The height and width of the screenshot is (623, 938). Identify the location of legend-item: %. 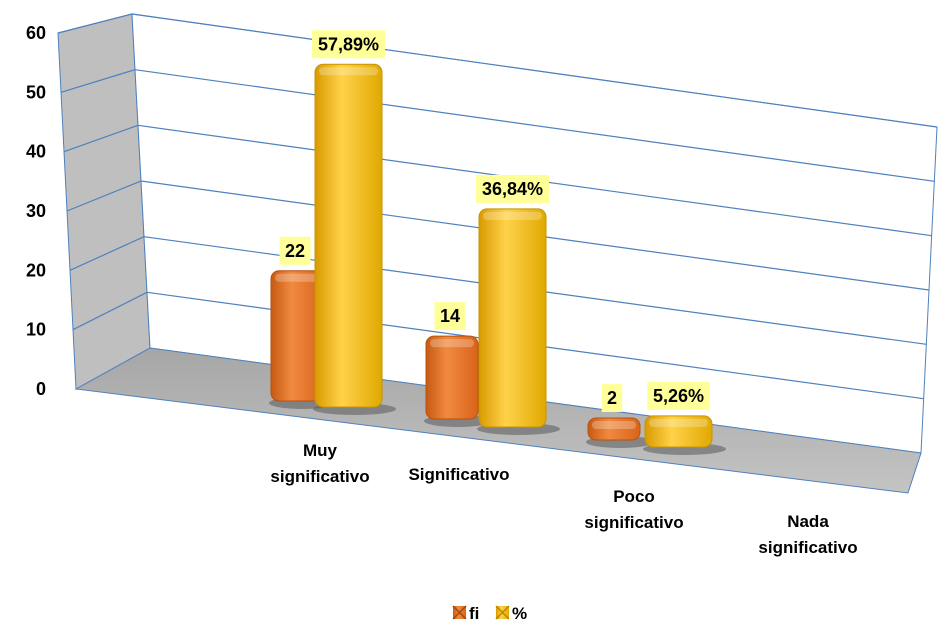
(511, 613).